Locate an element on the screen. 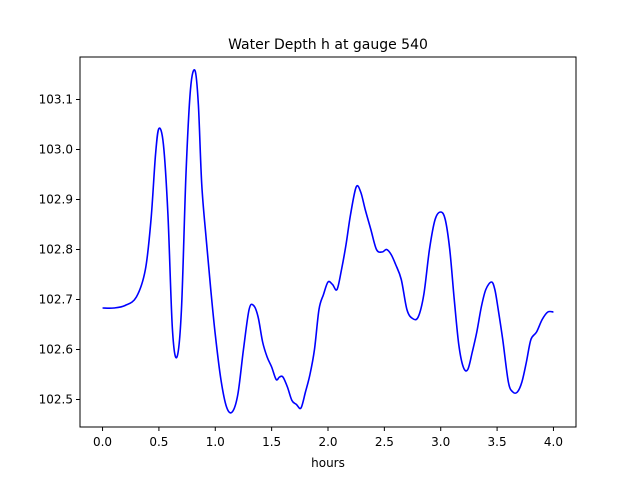 This screenshot has height=484, width=640. x-tick-label: 0.0 is located at coordinates (102, 442).